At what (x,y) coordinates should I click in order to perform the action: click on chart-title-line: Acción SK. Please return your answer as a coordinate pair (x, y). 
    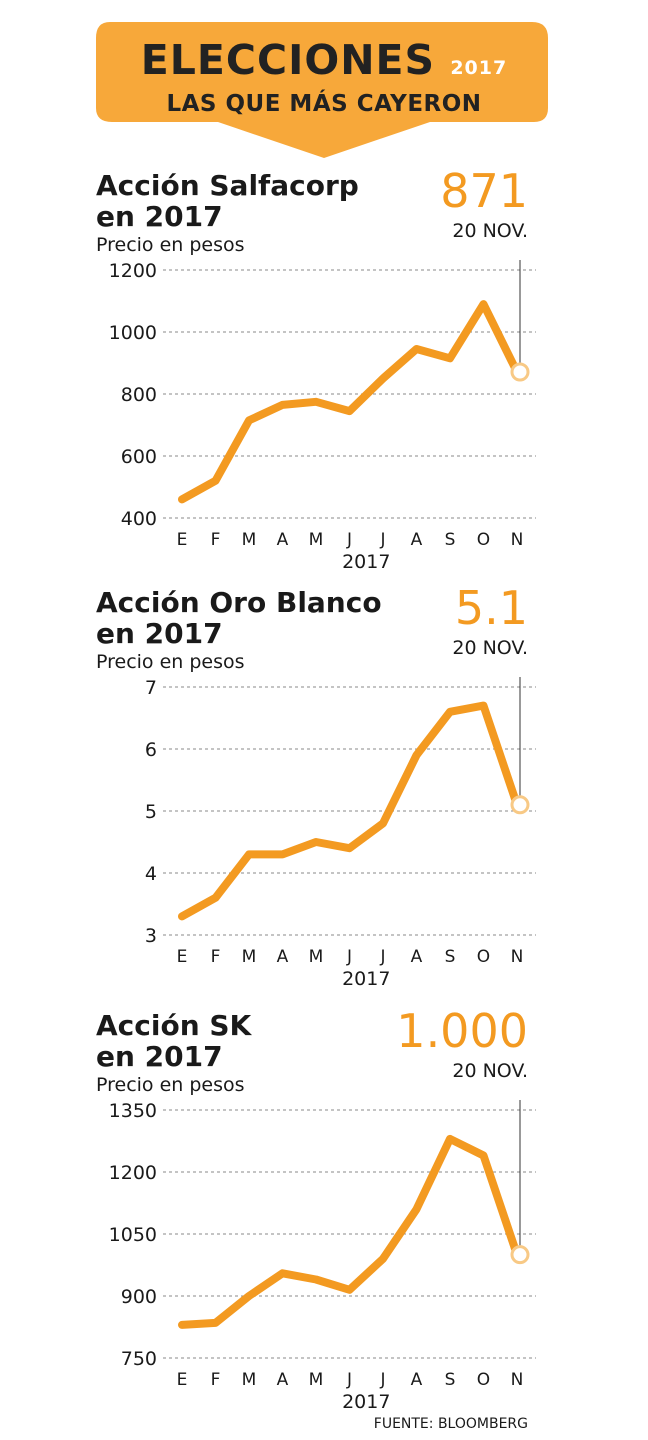
    Looking at the image, I should click on (174, 1025).